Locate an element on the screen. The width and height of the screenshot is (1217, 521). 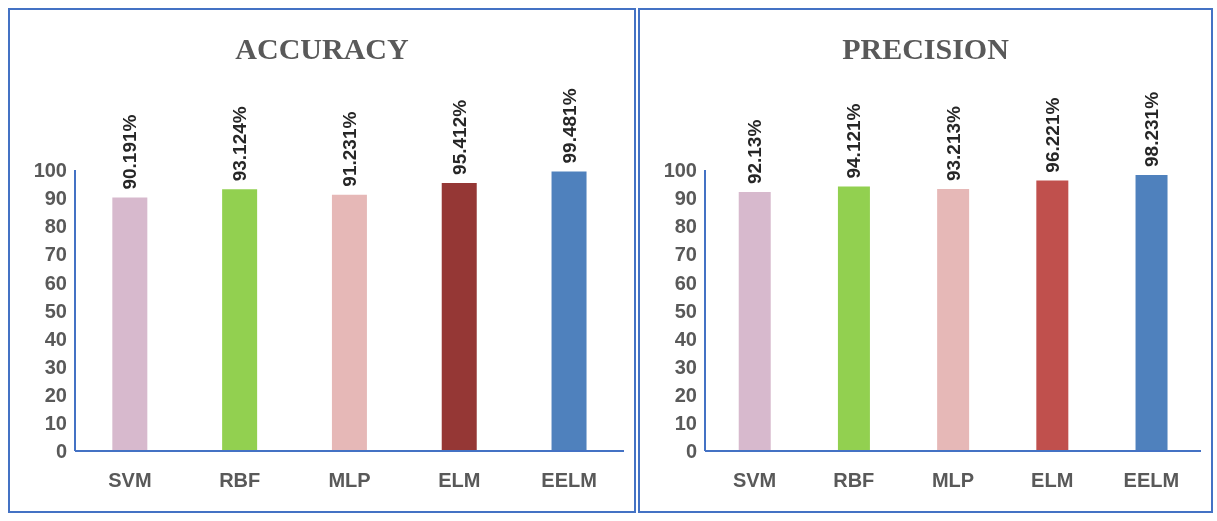
data-label: 96.221% is located at coordinates (1052, 135).